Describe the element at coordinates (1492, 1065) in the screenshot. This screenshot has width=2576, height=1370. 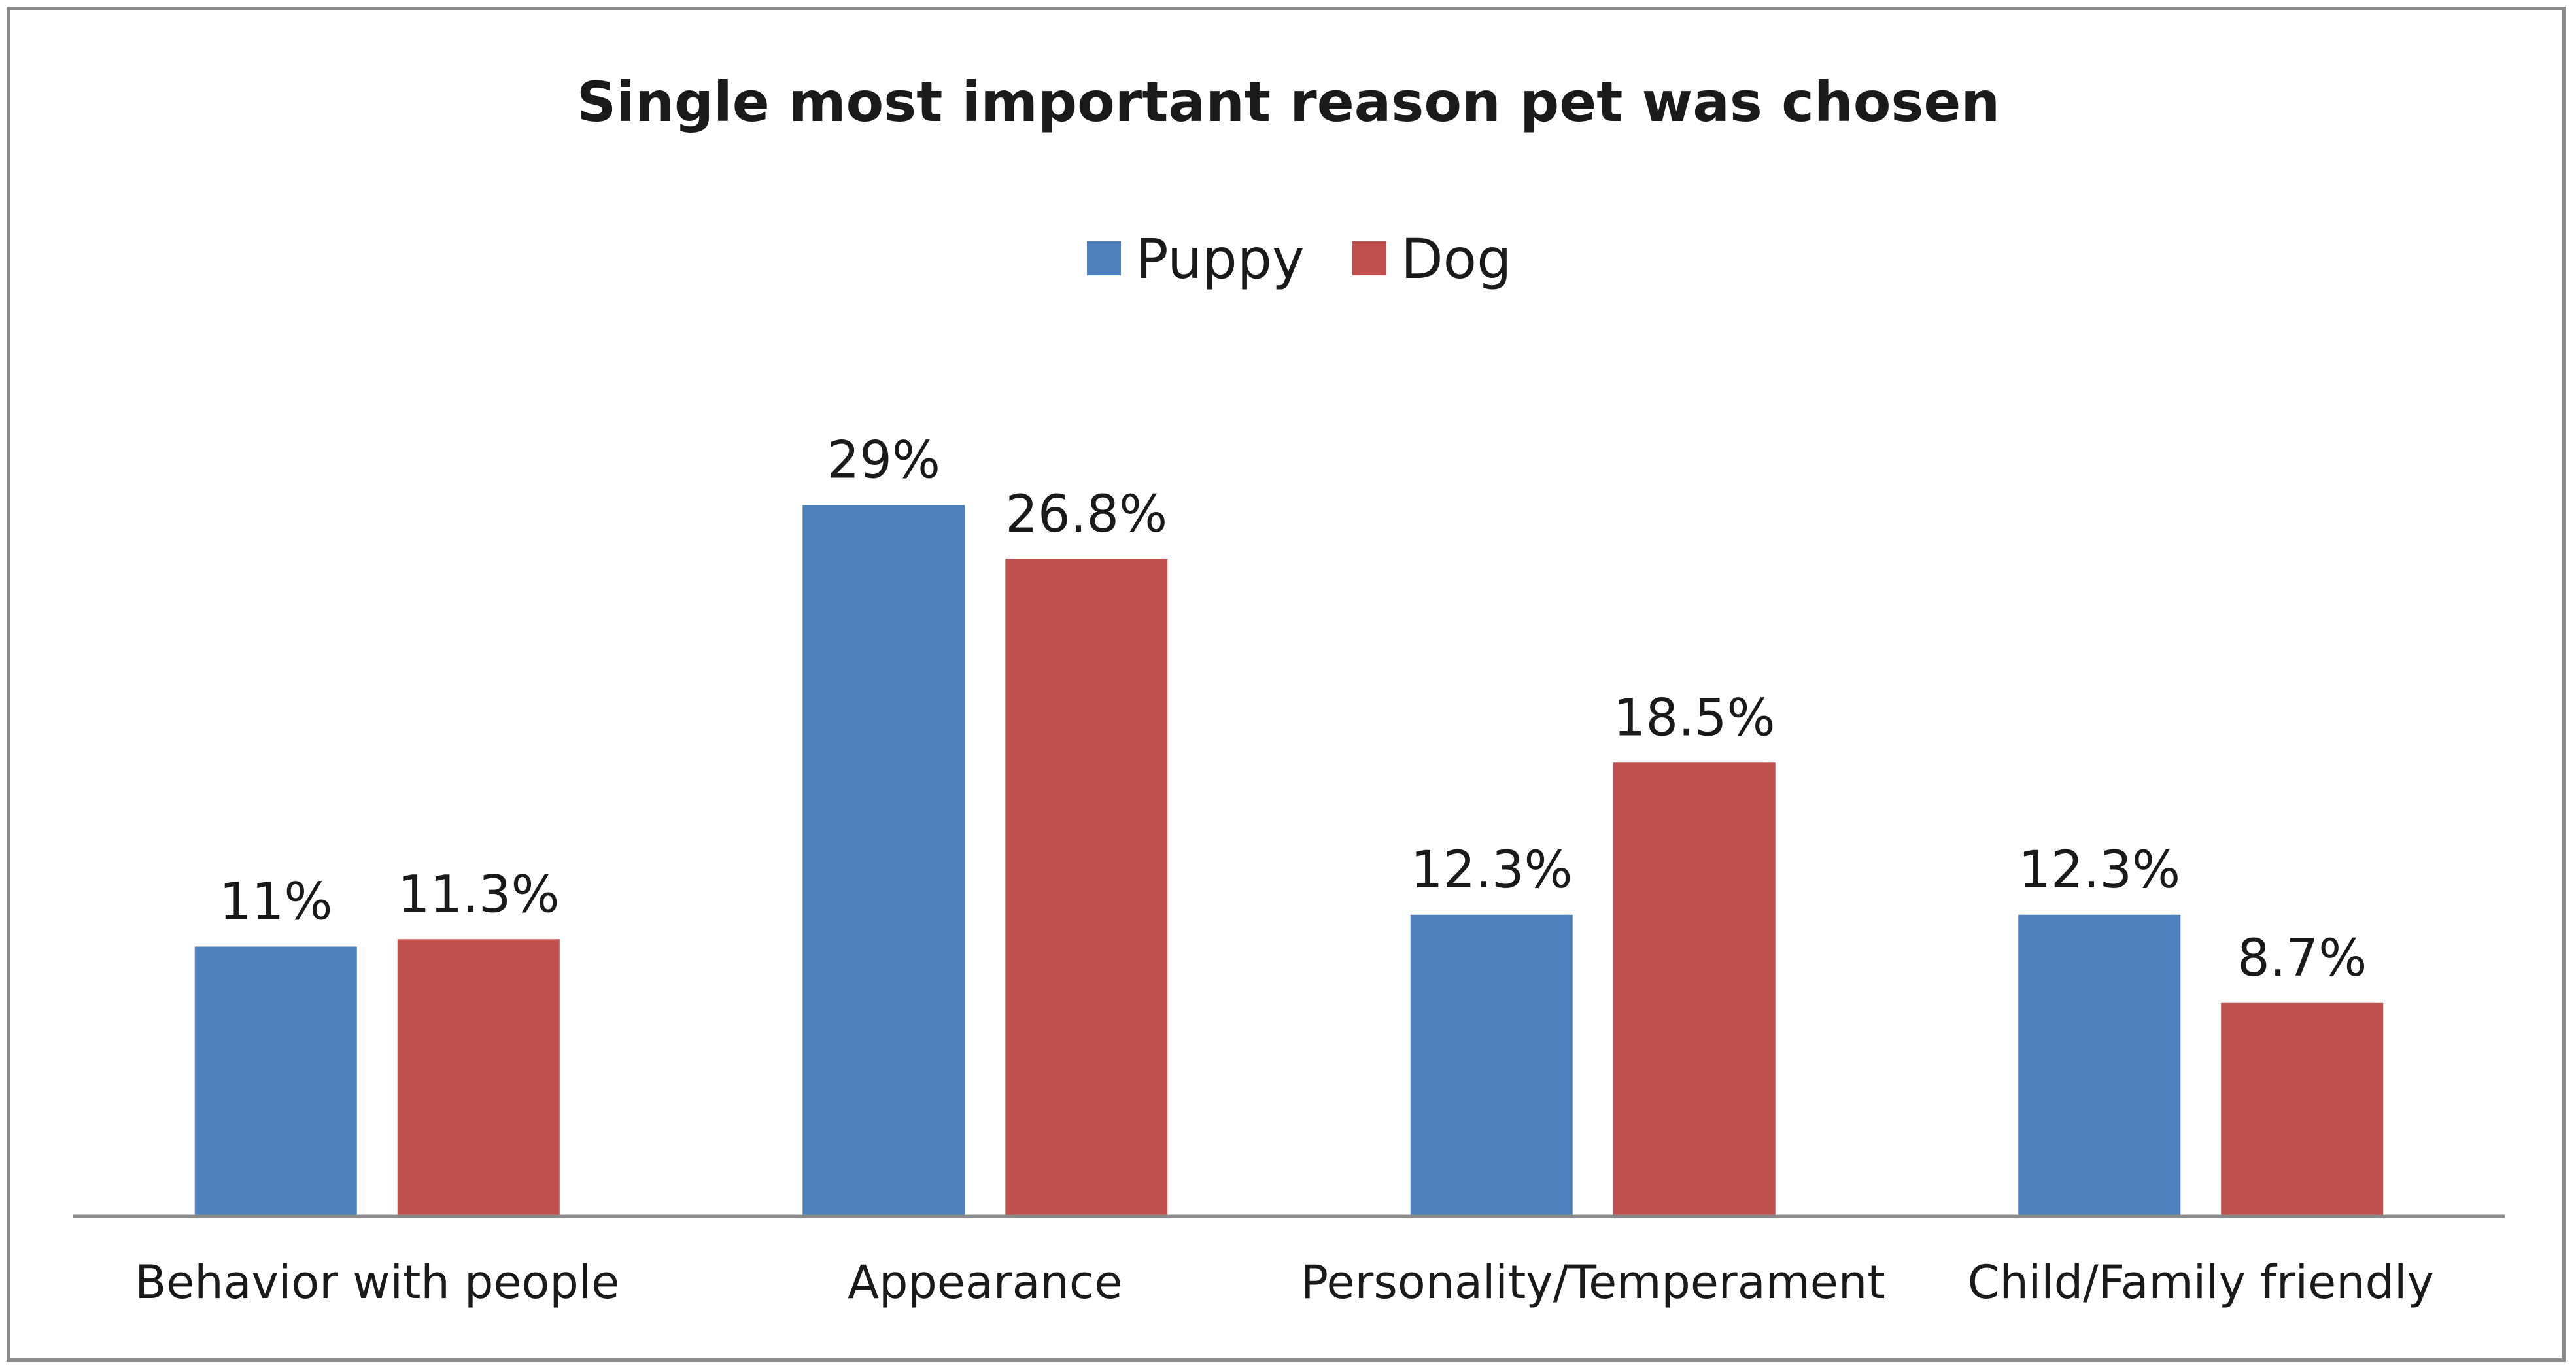
I see `bar-puppy-personality-temperament` at that location.